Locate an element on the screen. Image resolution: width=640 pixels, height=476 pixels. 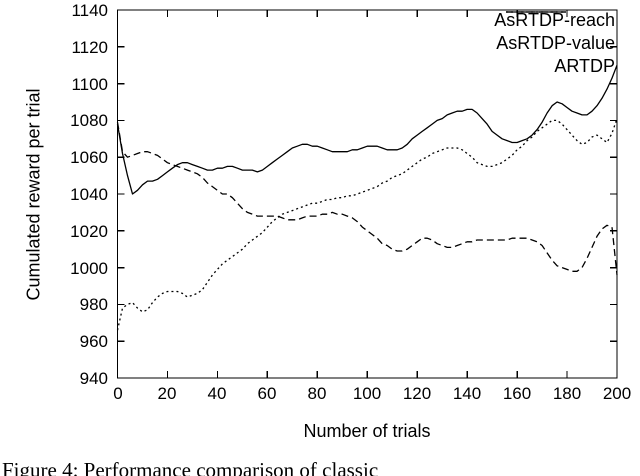
x-tick-label: 100 is located at coordinates (367, 393).